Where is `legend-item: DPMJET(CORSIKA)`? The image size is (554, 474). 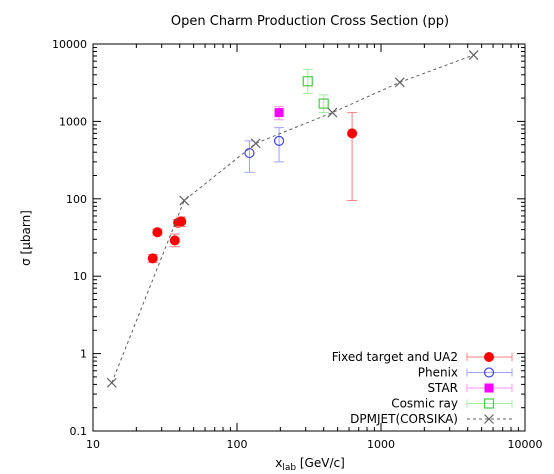
legend-item: DPMJET(CORSIKA) is located at coordinates (431, 419).